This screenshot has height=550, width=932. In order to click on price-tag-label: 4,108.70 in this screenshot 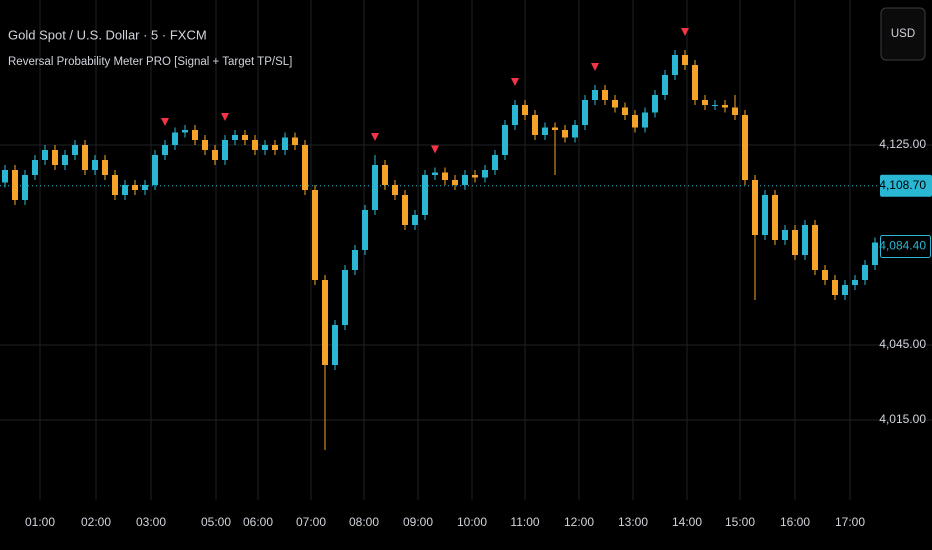, I will do `click(902, 185)`.